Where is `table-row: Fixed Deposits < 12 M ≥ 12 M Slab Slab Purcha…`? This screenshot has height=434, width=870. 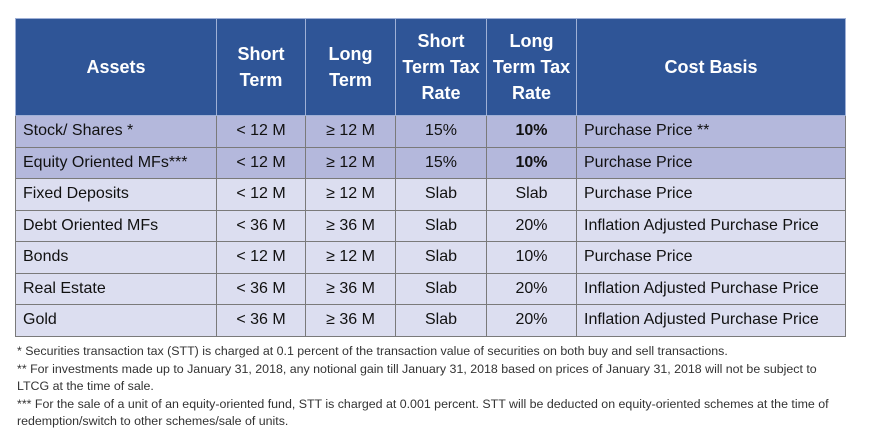 table-row: Fixed Deposits < 12 M ≥ 12 M Slab Slab Purcha… is located at coordinates (430, 194).